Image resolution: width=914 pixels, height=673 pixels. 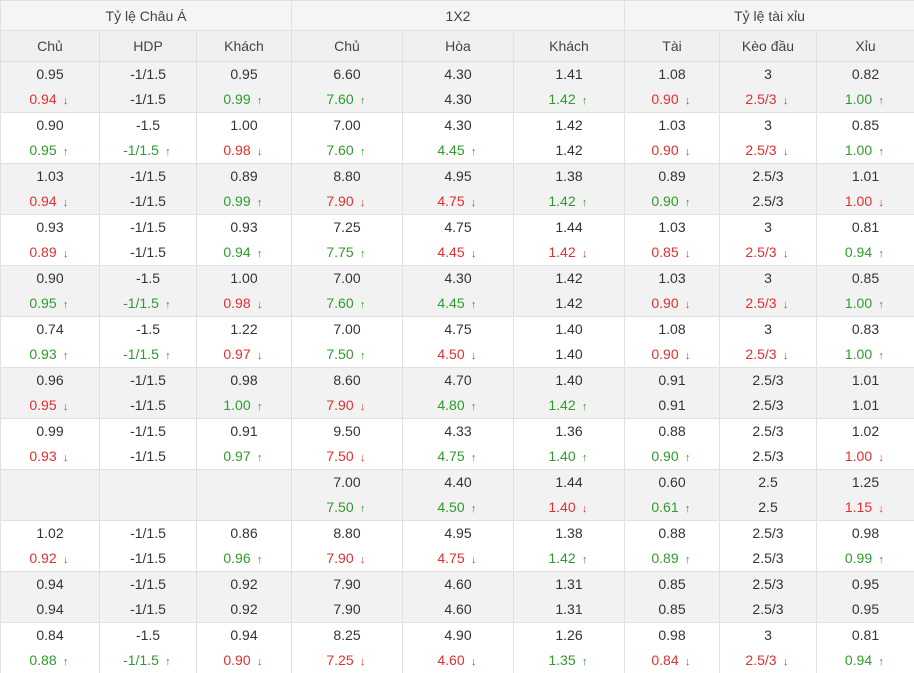 What do you see at coordinates (672, 291) in the screenshot?
I see `odds-cell: 1.03 0.90` at bounding box center [672, 291].